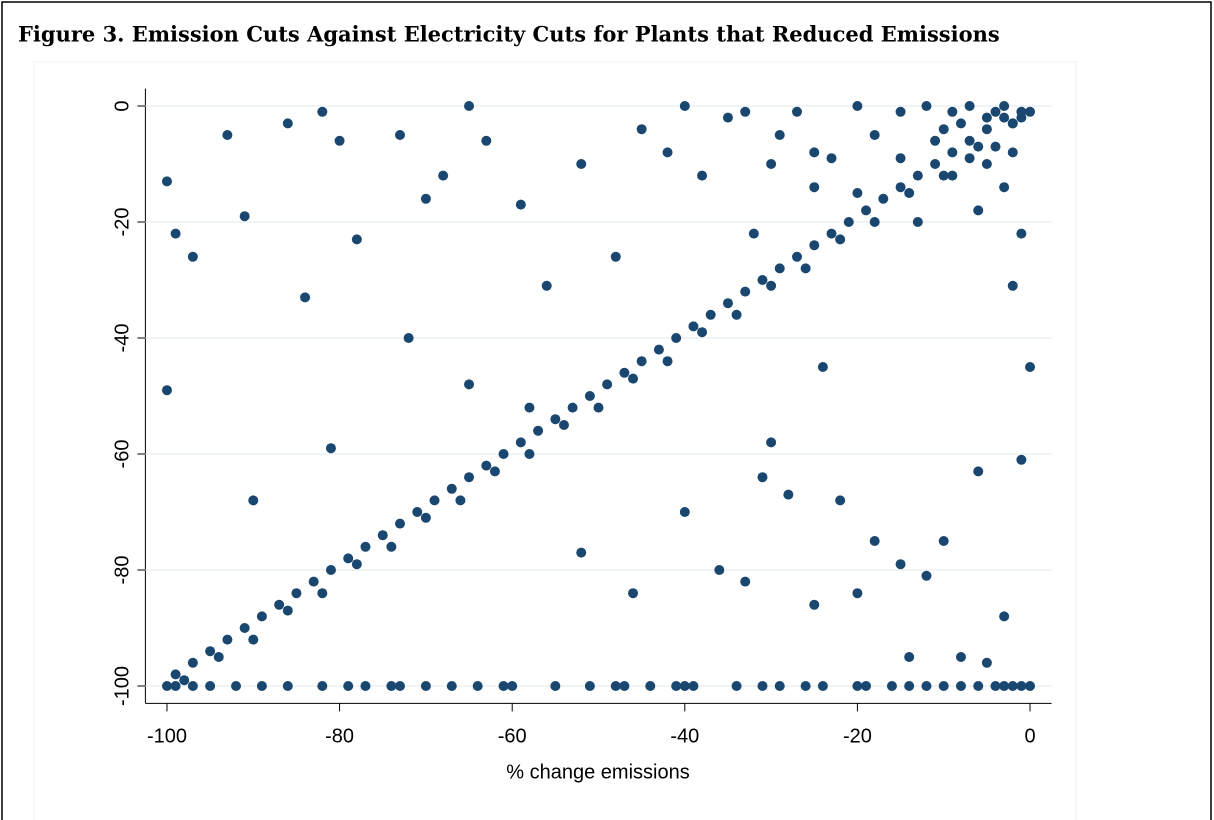 Image resolution: width=1214 pixels, height=820 pixels. Describe the element at coordinates (512, 737) in the screenshot. I see `x-tick-label: -60` at that location.